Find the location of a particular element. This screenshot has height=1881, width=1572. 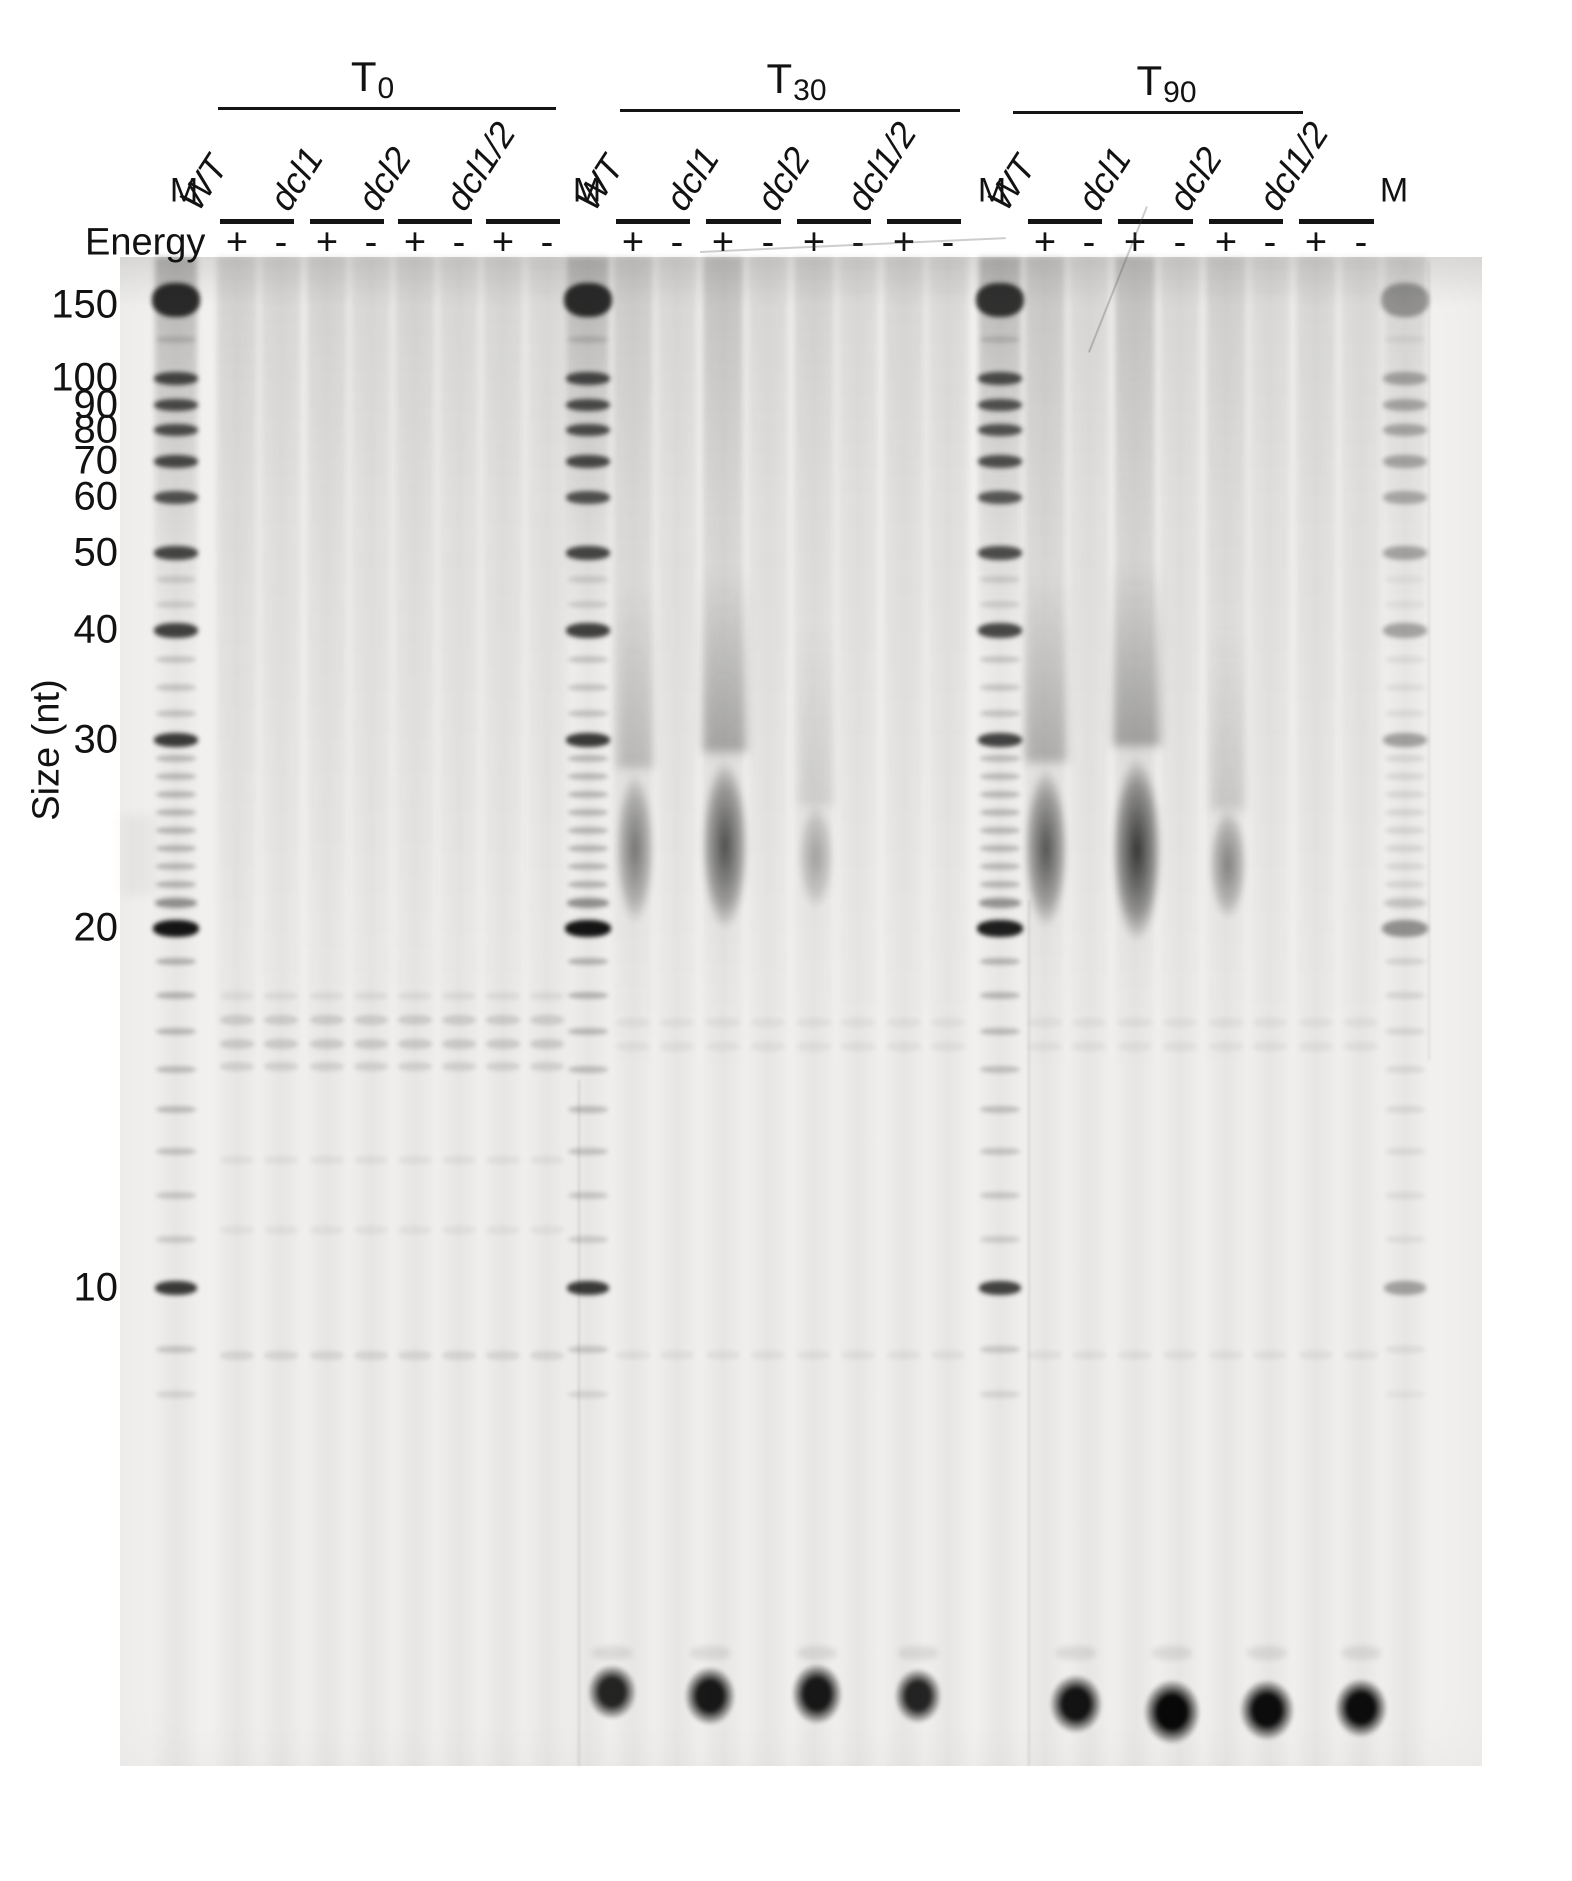

ladder-band-70nt is located at coordinates (176, 461).